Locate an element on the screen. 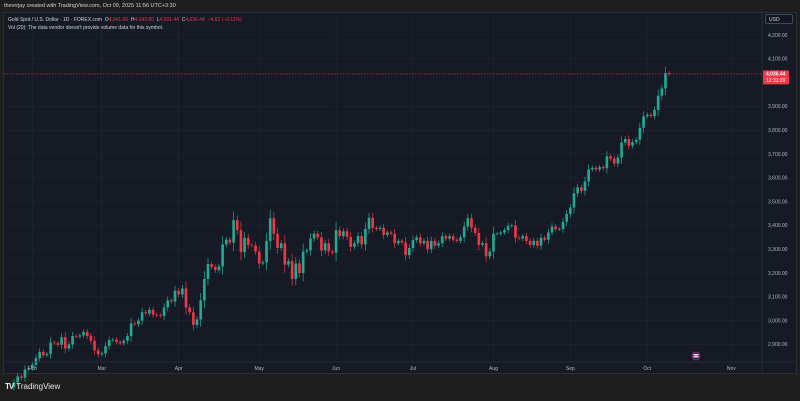  open-value: 4,041.06 is located at coordinates (118, 20).